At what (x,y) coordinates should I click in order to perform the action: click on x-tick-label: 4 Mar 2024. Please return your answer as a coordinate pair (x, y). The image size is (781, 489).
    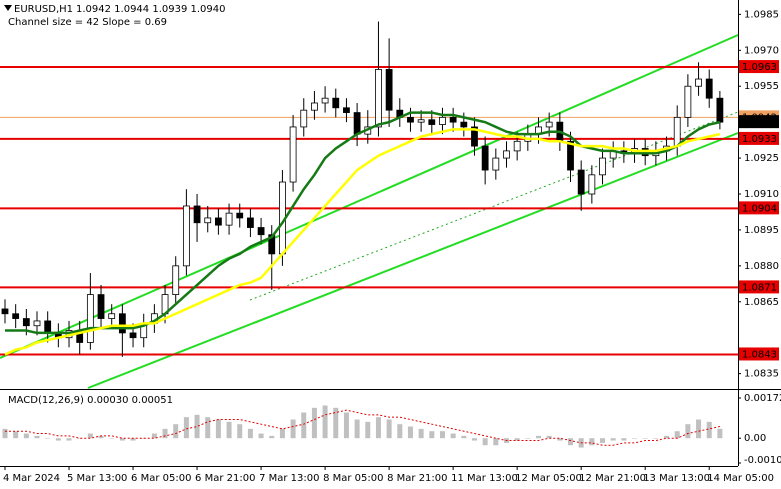
    Looking at the image, I should click on (31, 478).